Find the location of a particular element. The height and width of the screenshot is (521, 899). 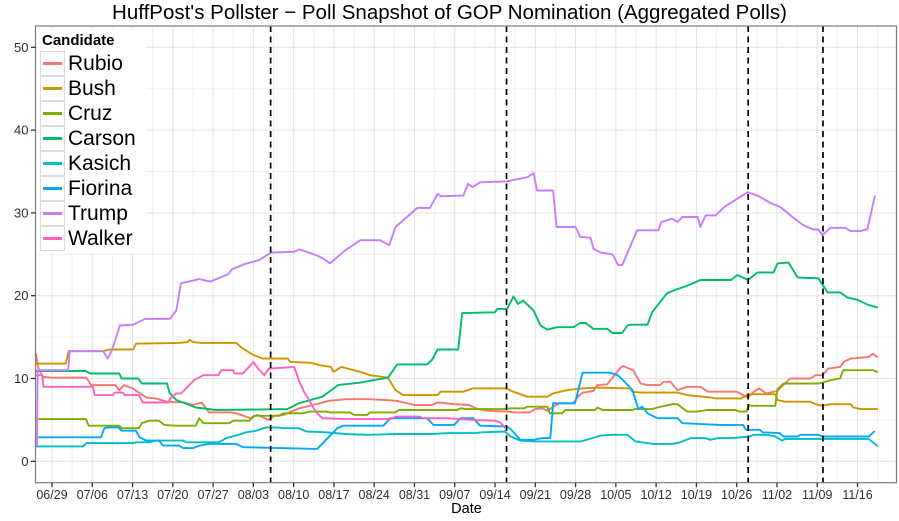

y-tick-label: 50 is located at coordinates (21, 47).